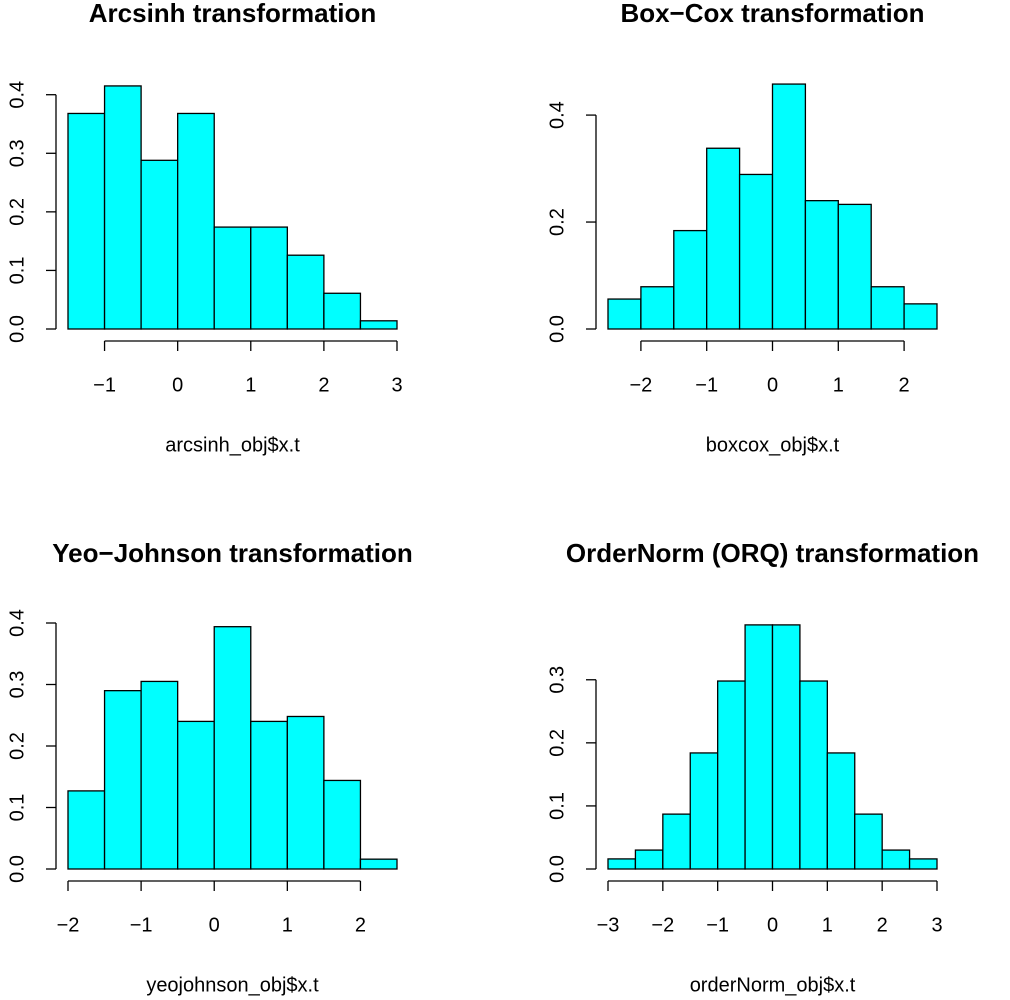  I want to click on chart-title: Yeo−Johnson transformation, so click(232, 553).